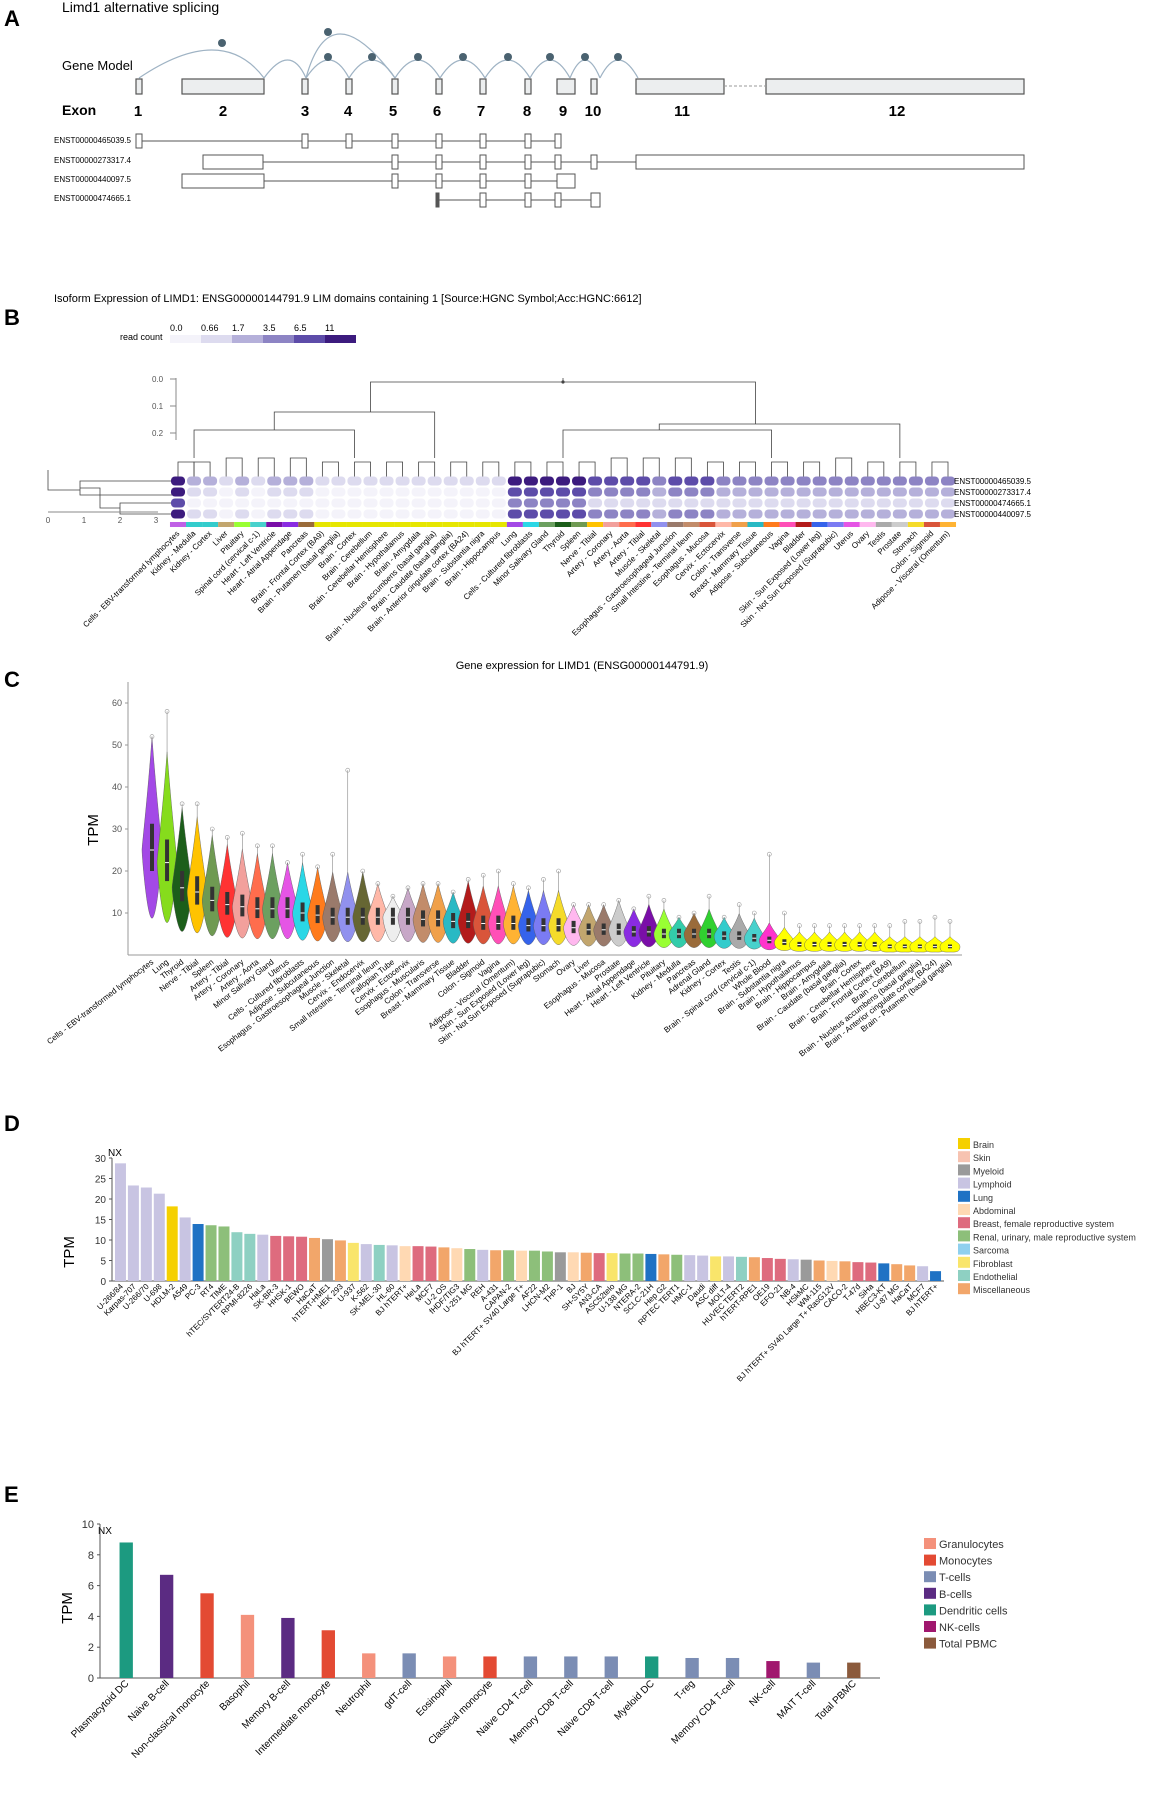  I want to click on y-tick-label: 0, so click(91, 1679).